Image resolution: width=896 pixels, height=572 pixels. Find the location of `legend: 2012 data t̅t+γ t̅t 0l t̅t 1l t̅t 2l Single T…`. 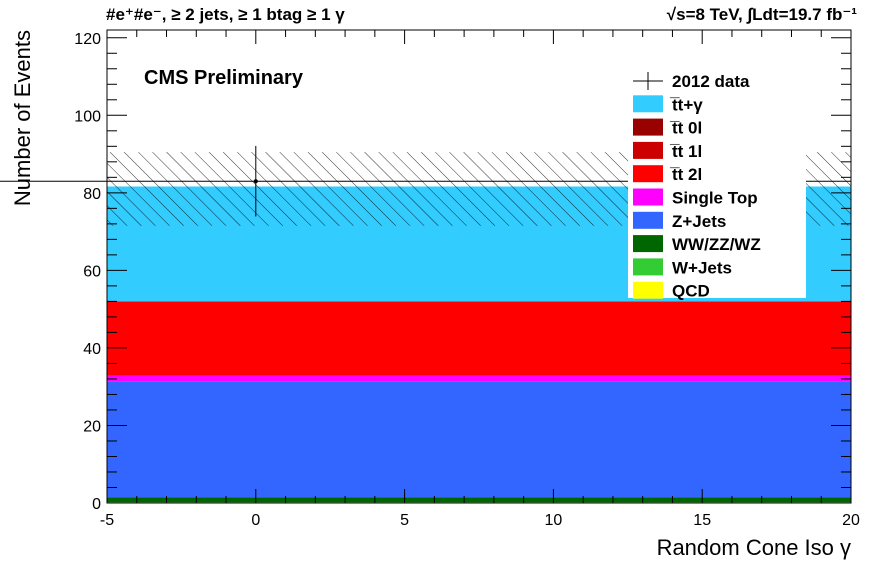

legend: 2012 data t̅t+γ t̅t 0l t̅t 1l t̅t 2l Single T… is located at coordinates (717, 185).